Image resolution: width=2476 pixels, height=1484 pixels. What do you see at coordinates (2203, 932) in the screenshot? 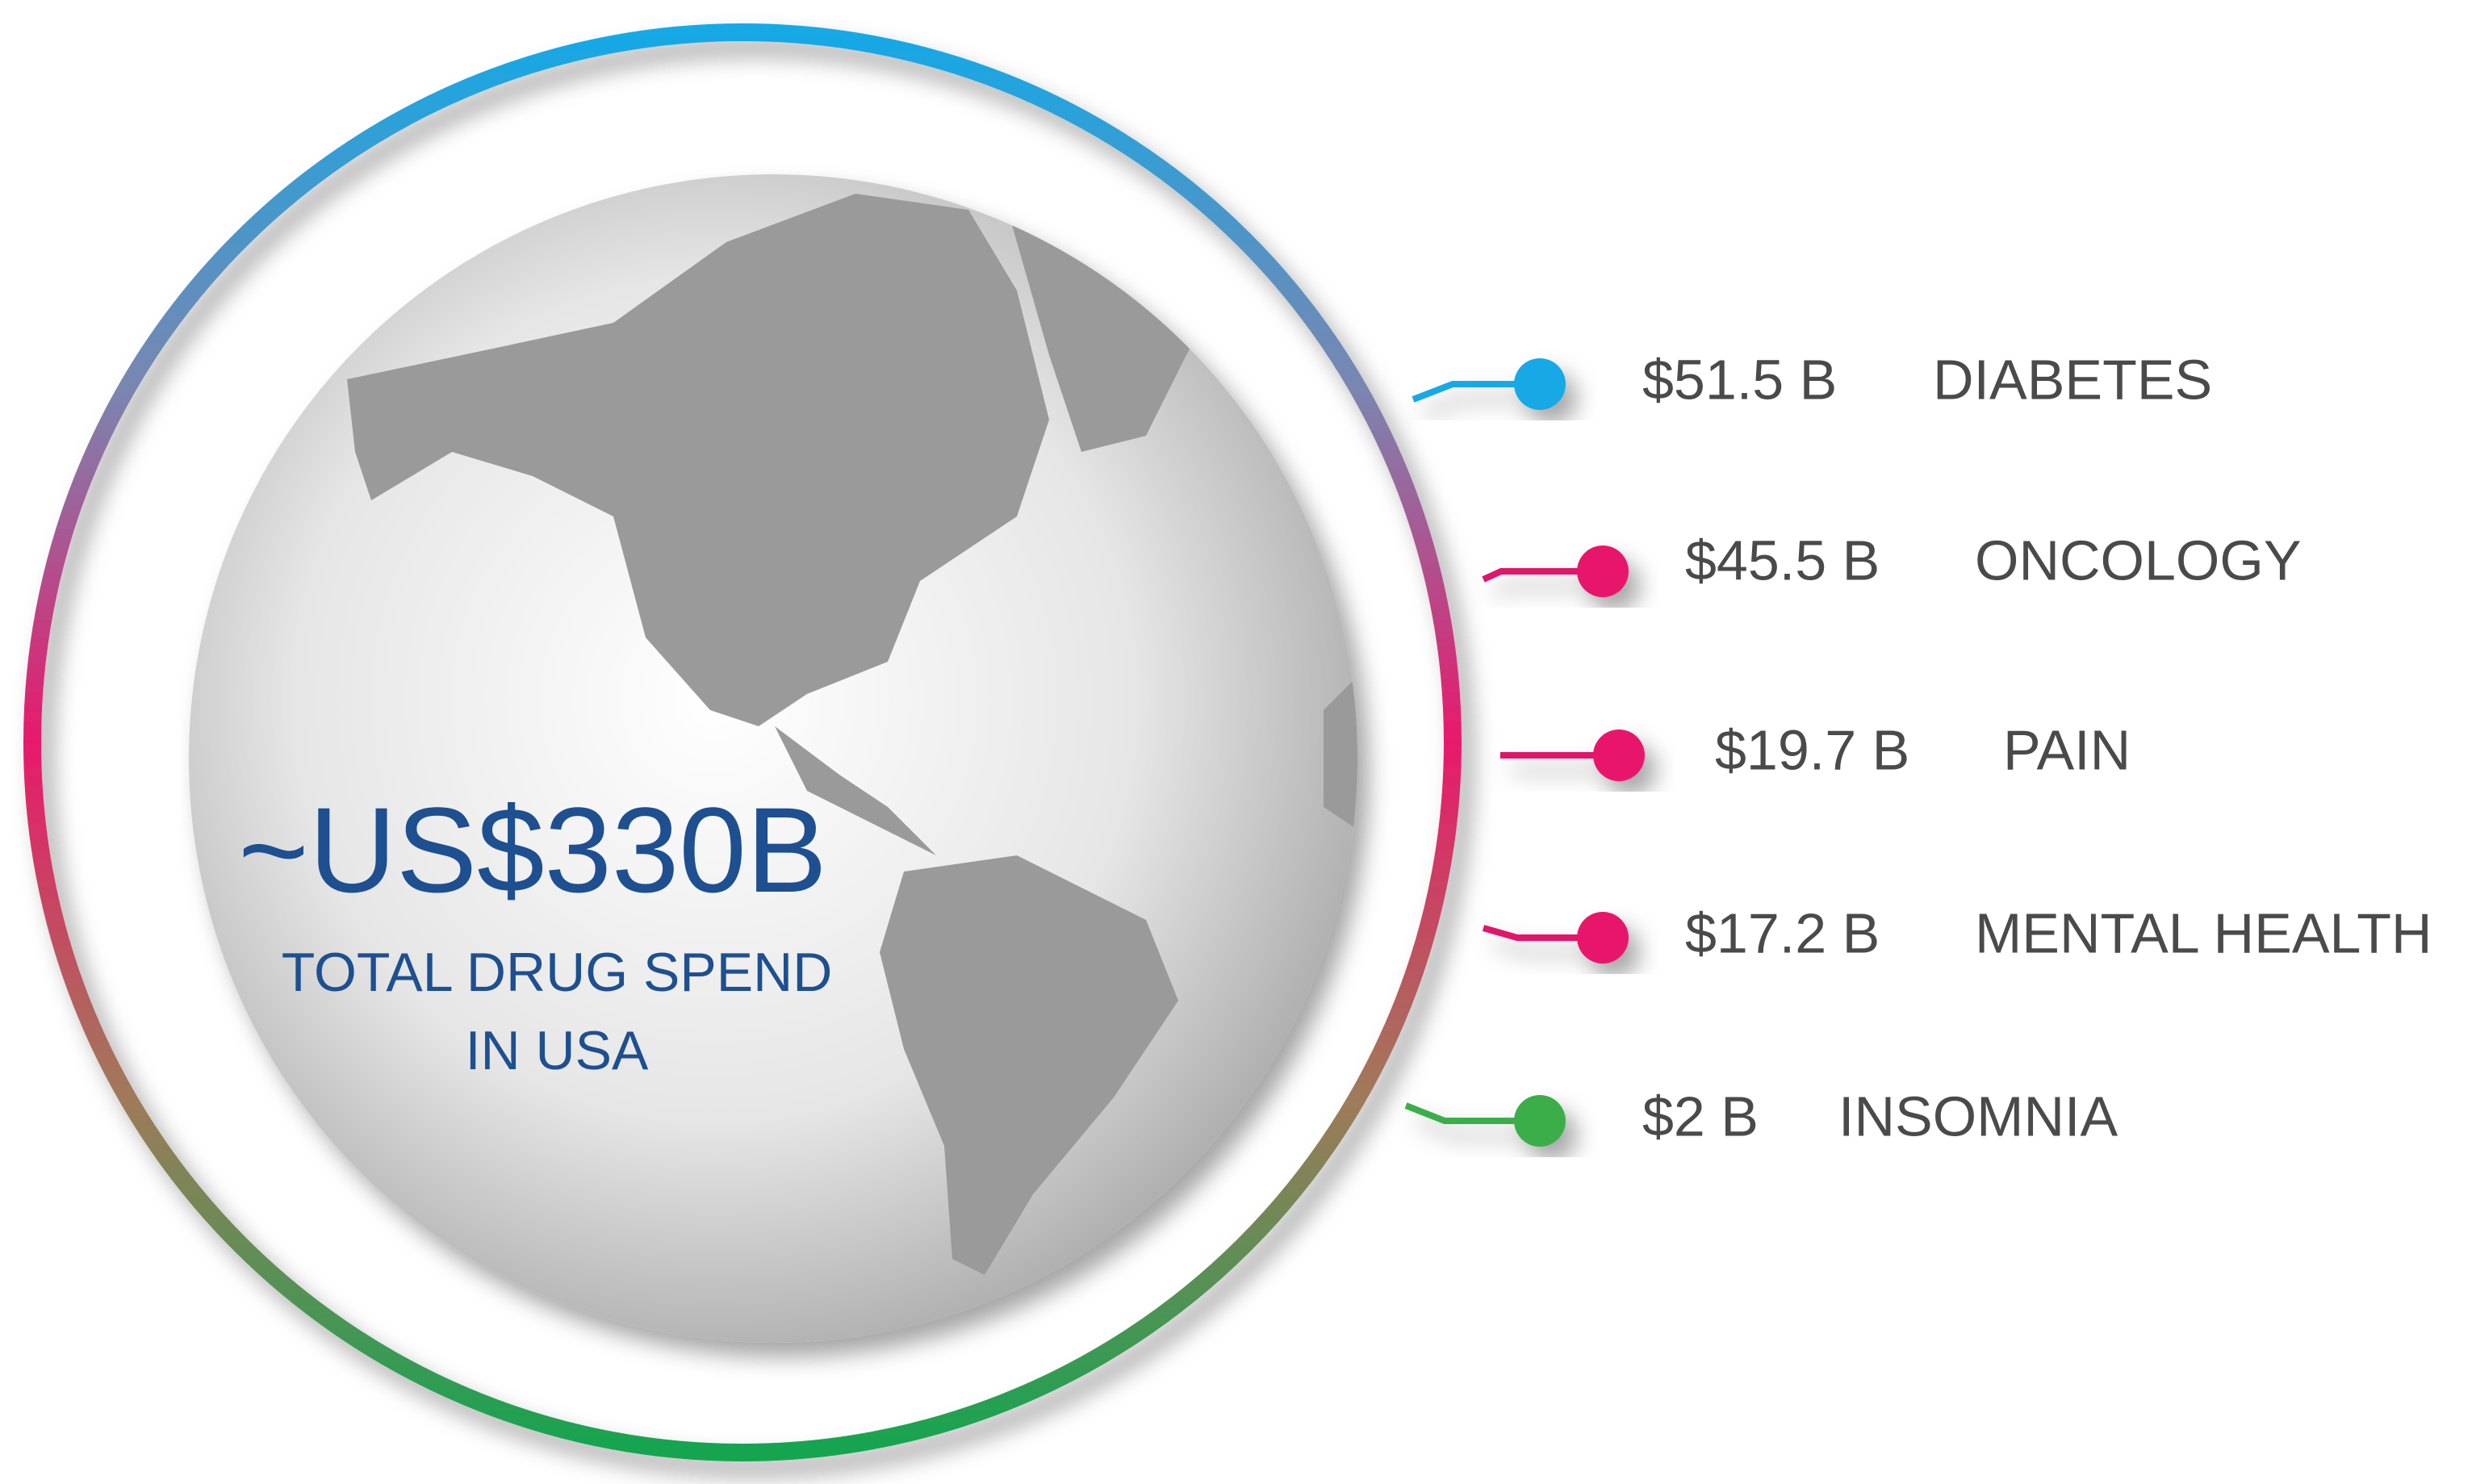
I see `label: MENTAL HEALTH` at bounding box center [2203, 932].